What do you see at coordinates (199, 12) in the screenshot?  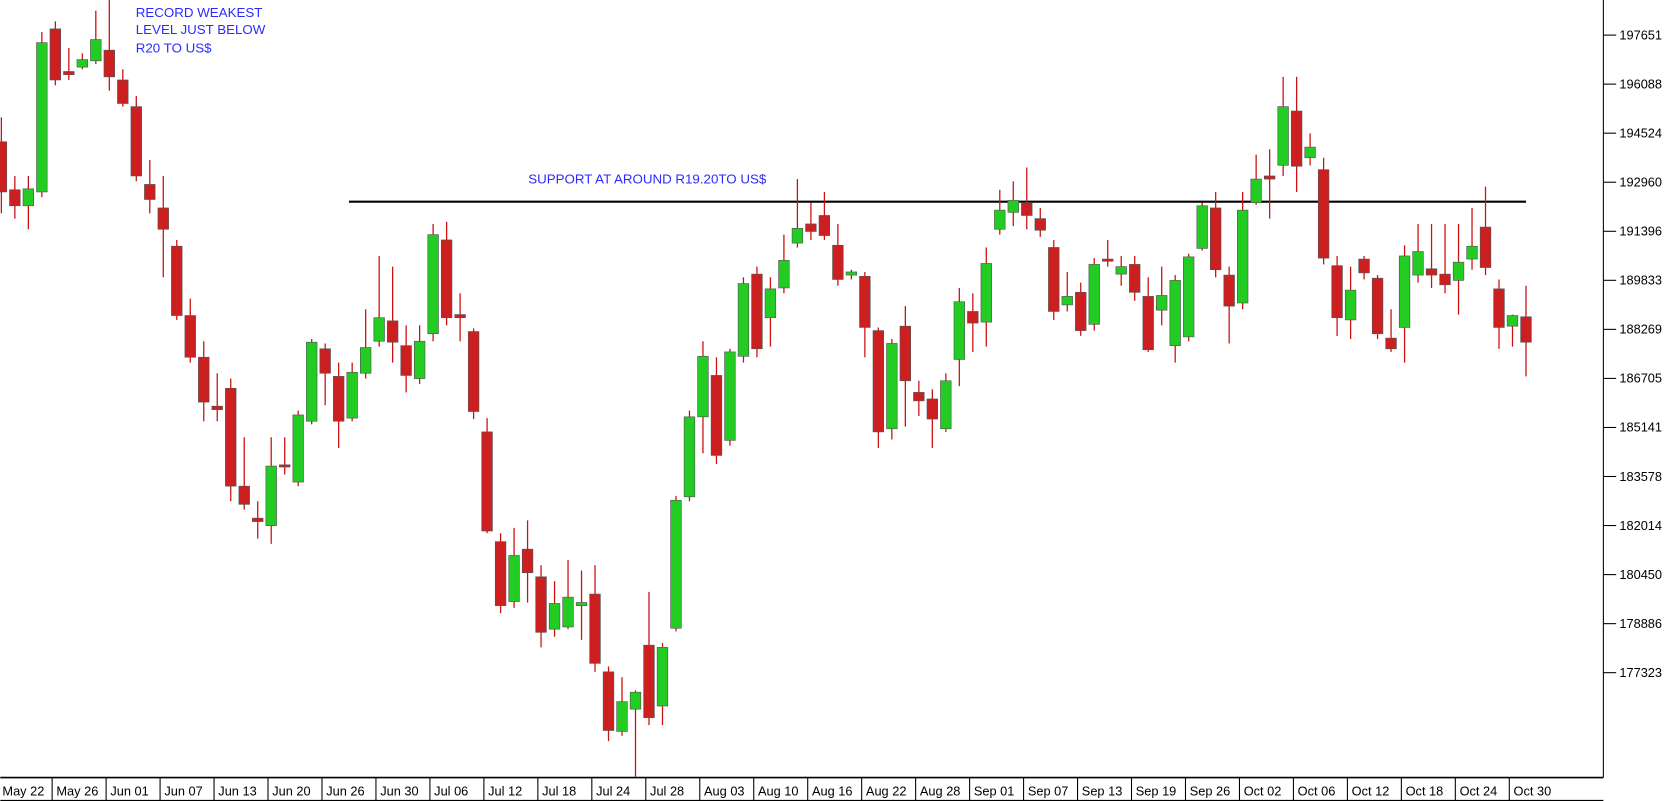 I see `annotation-line: RECORD WEAKEST` at bounding box center [199, 12].